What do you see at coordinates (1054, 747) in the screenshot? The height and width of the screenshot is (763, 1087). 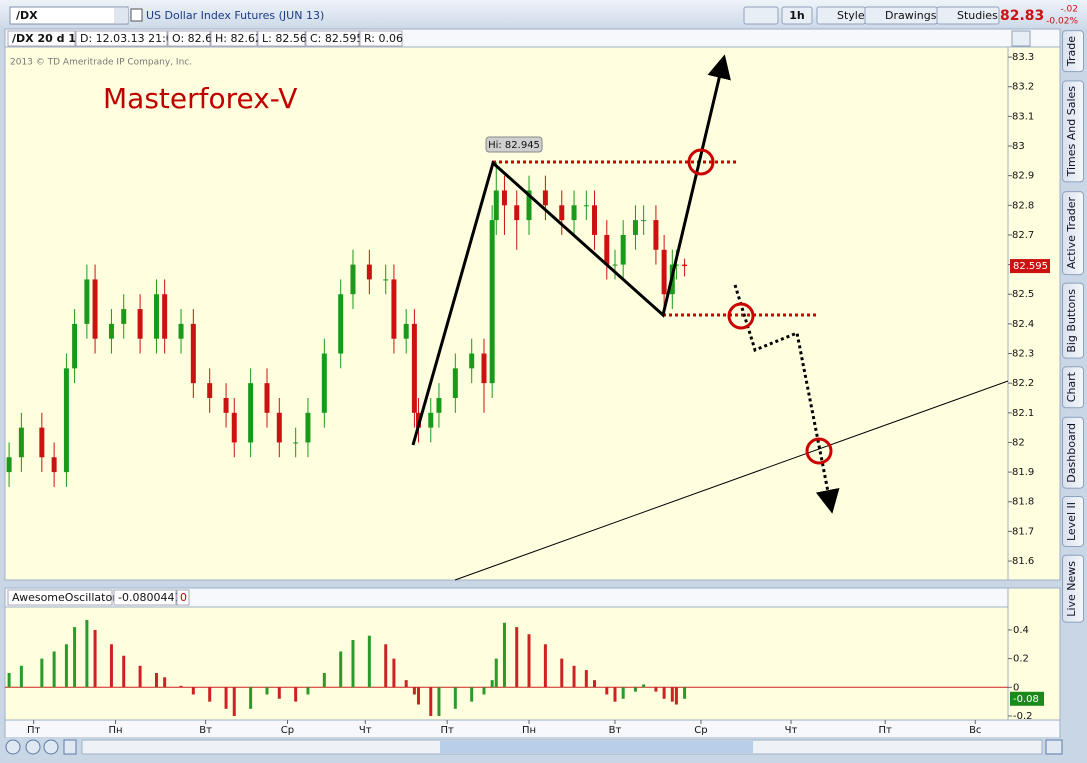 I see `scroll-button` at bounding box center [1054, 747].